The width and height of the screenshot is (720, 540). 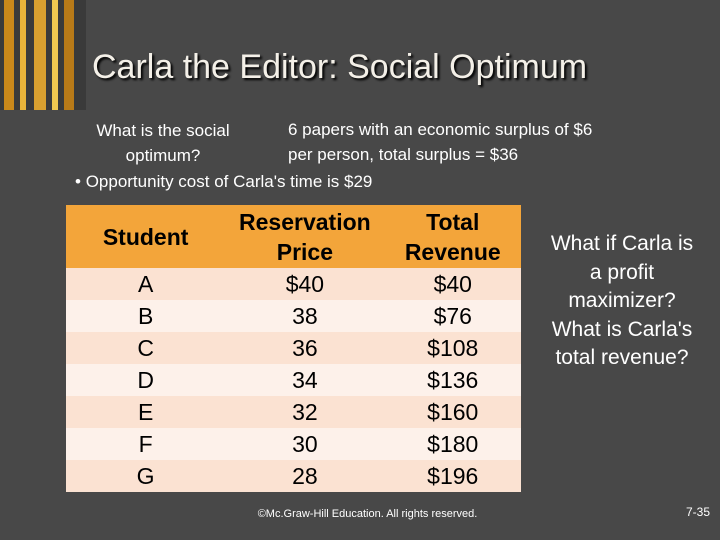 I want to click on table-cell: F, so click(x=146, y=444).